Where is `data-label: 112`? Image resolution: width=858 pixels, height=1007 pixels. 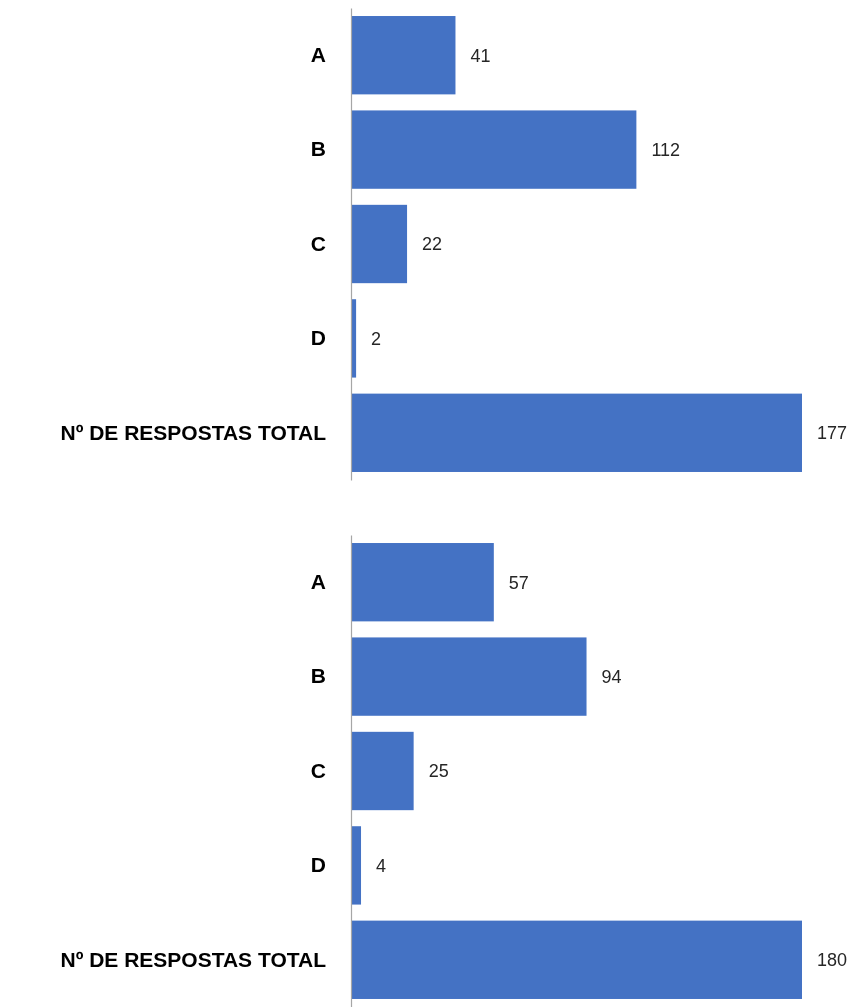
data-label: 112 is located at coordinates (666, 149).